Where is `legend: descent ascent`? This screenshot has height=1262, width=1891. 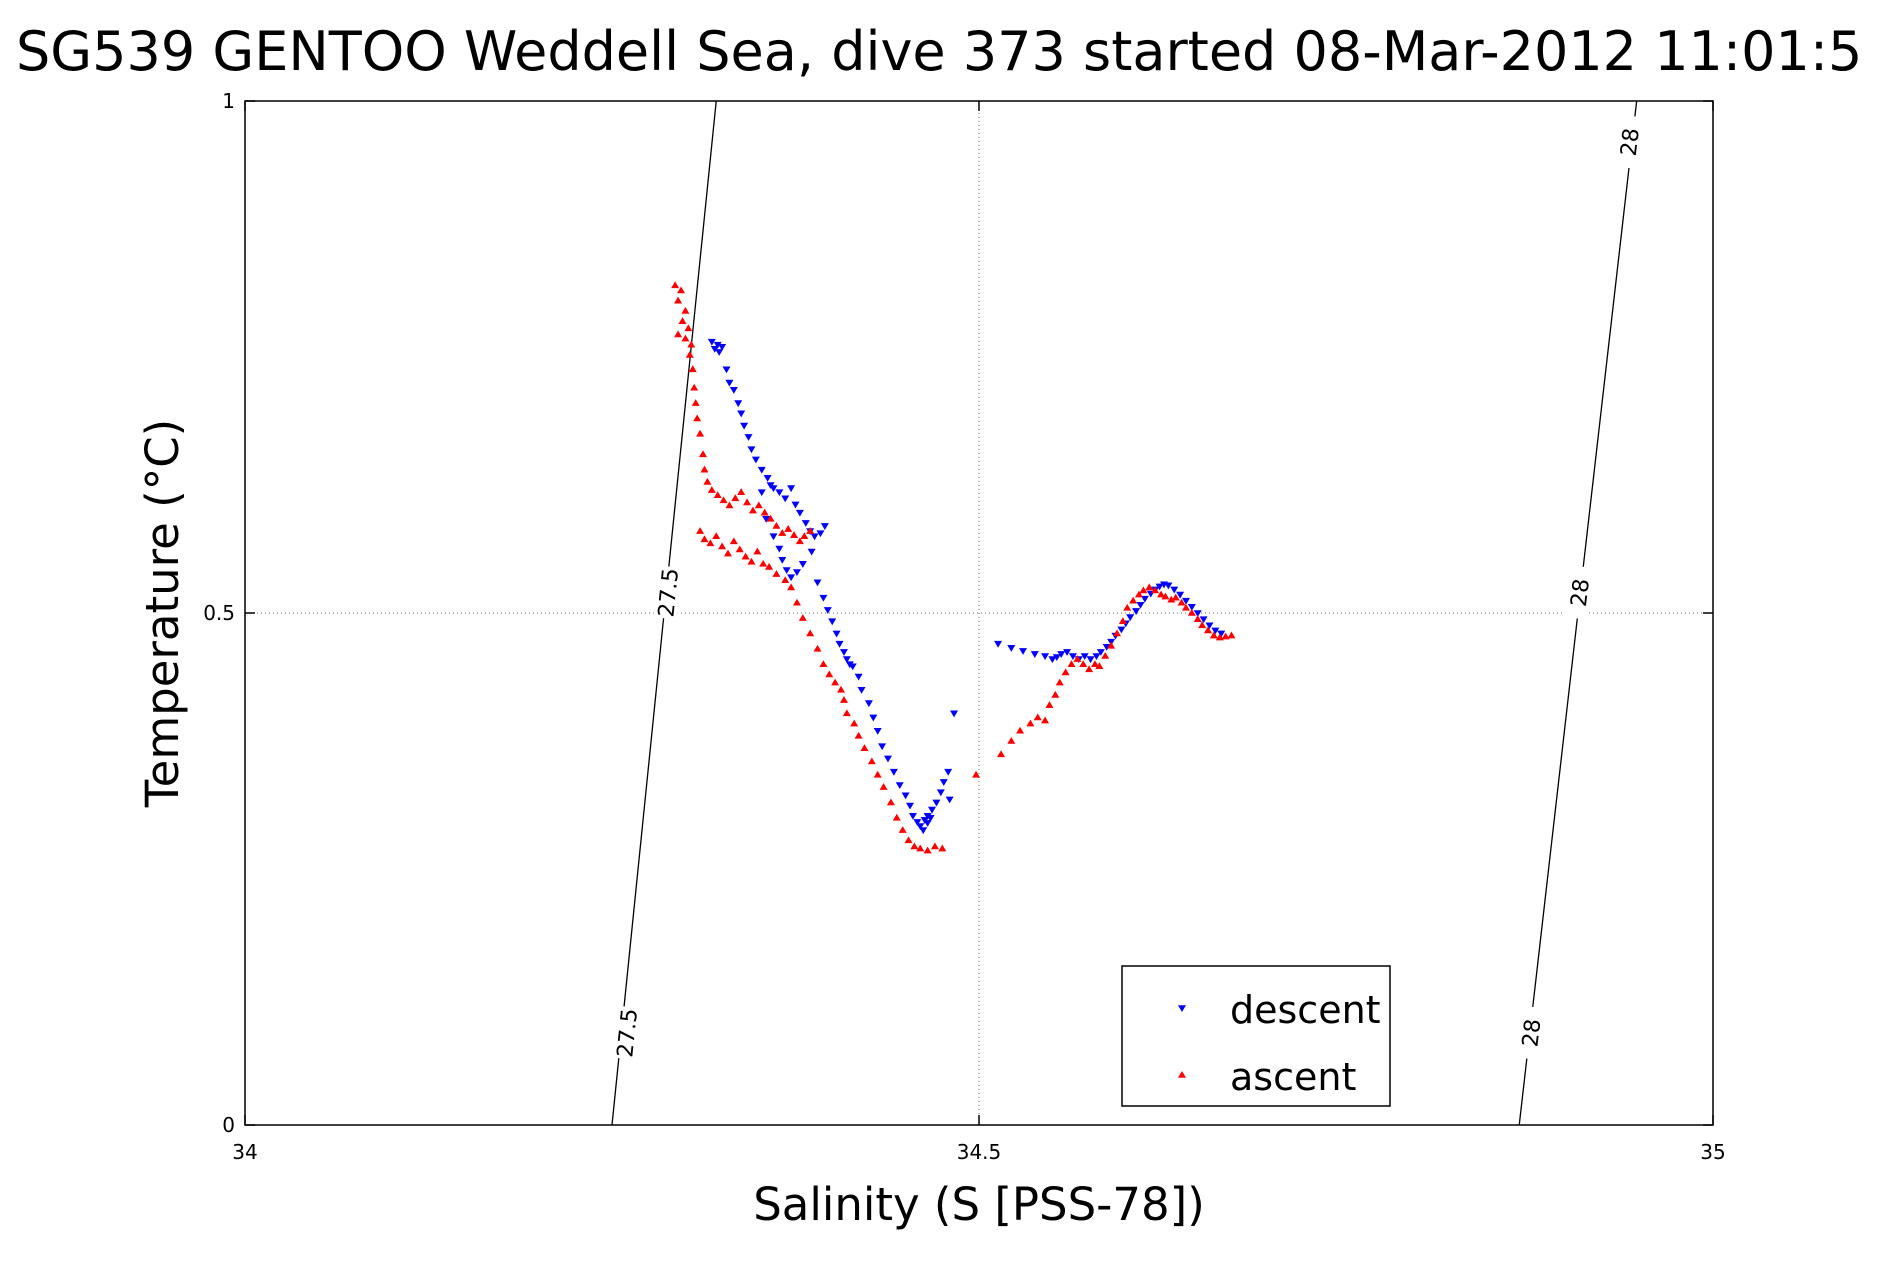 legend: descent ascent is located at coordinates (1256, 1036).